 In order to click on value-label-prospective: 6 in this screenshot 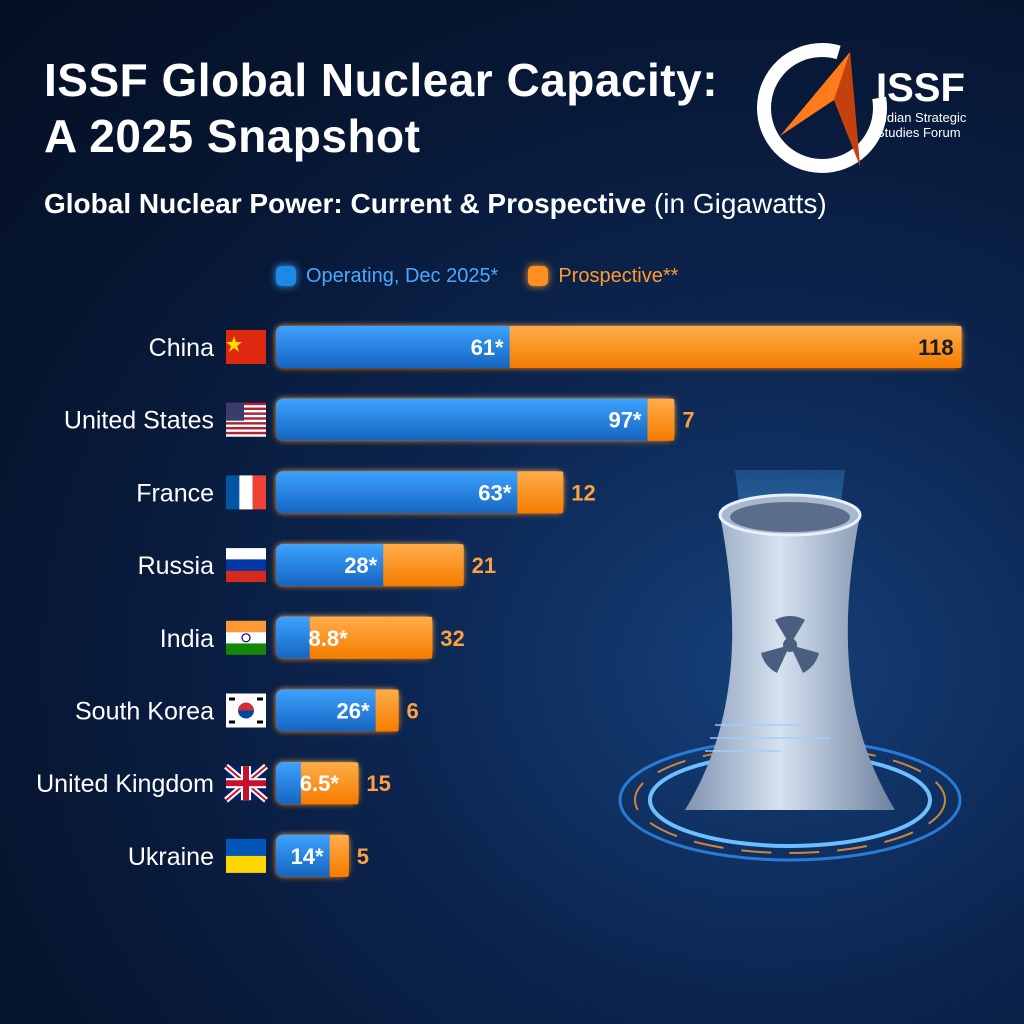, I will do `click(413, 711)`.